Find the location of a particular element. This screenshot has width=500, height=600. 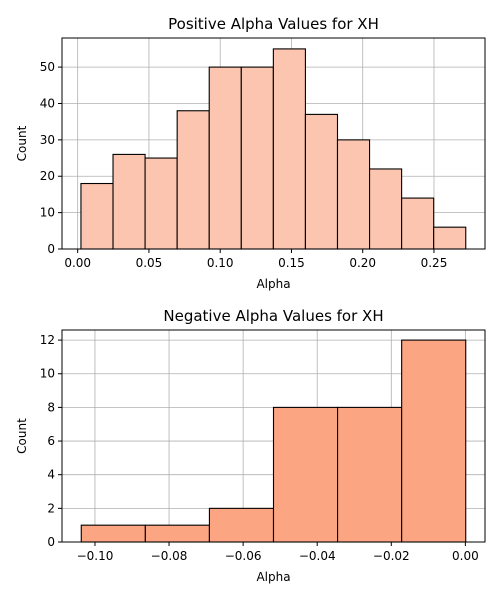

x-tick-label: −0.06 is located at coordinates (243, 556).